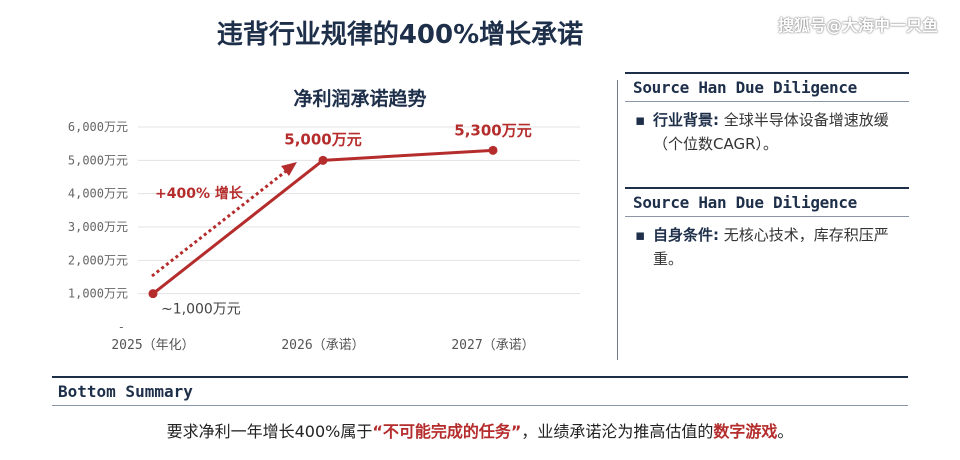 The height and width of the screenshot is (460, 960). I want to click on bullet-item: ▪ 行业背景: 全球半导体设备增速放缓（个位数CAGR）。, so click(767, 129).